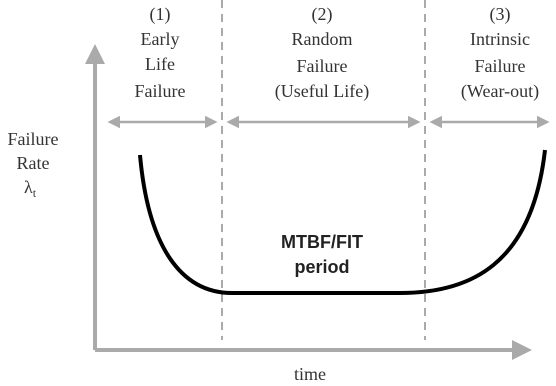 The image size is (556, 386). I want to click on y-axis-label: Failure, so click(33, 139).